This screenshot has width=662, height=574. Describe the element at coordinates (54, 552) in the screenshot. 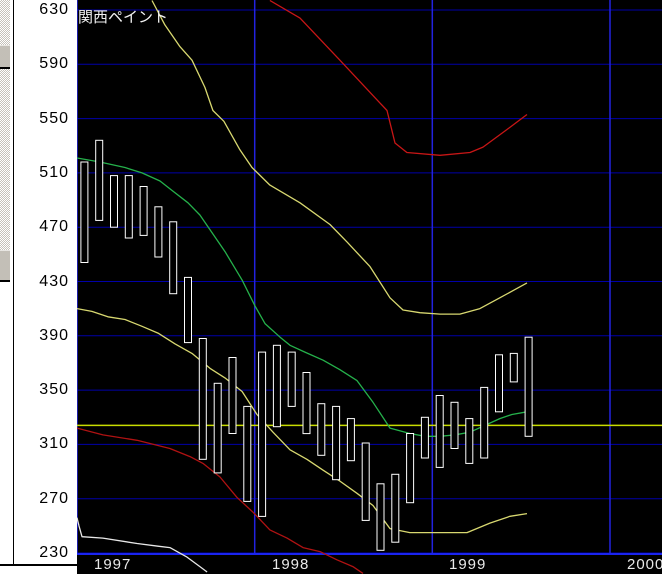

I see `y-tick-label: 230` at that location.